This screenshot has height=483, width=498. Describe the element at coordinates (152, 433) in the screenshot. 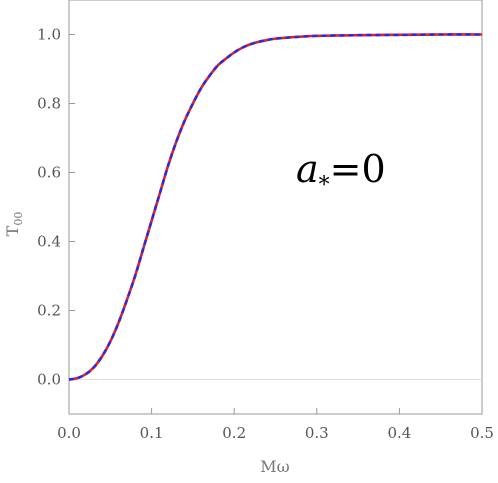

I see `x-tick-label: 0.1` at that location.